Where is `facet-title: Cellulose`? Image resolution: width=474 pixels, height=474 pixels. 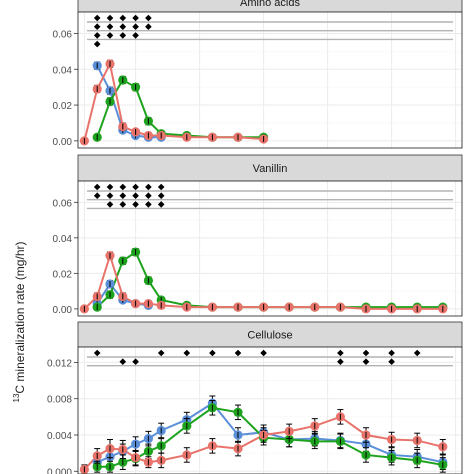
facet-title: Cellulose is located at coordinates (269, 336).